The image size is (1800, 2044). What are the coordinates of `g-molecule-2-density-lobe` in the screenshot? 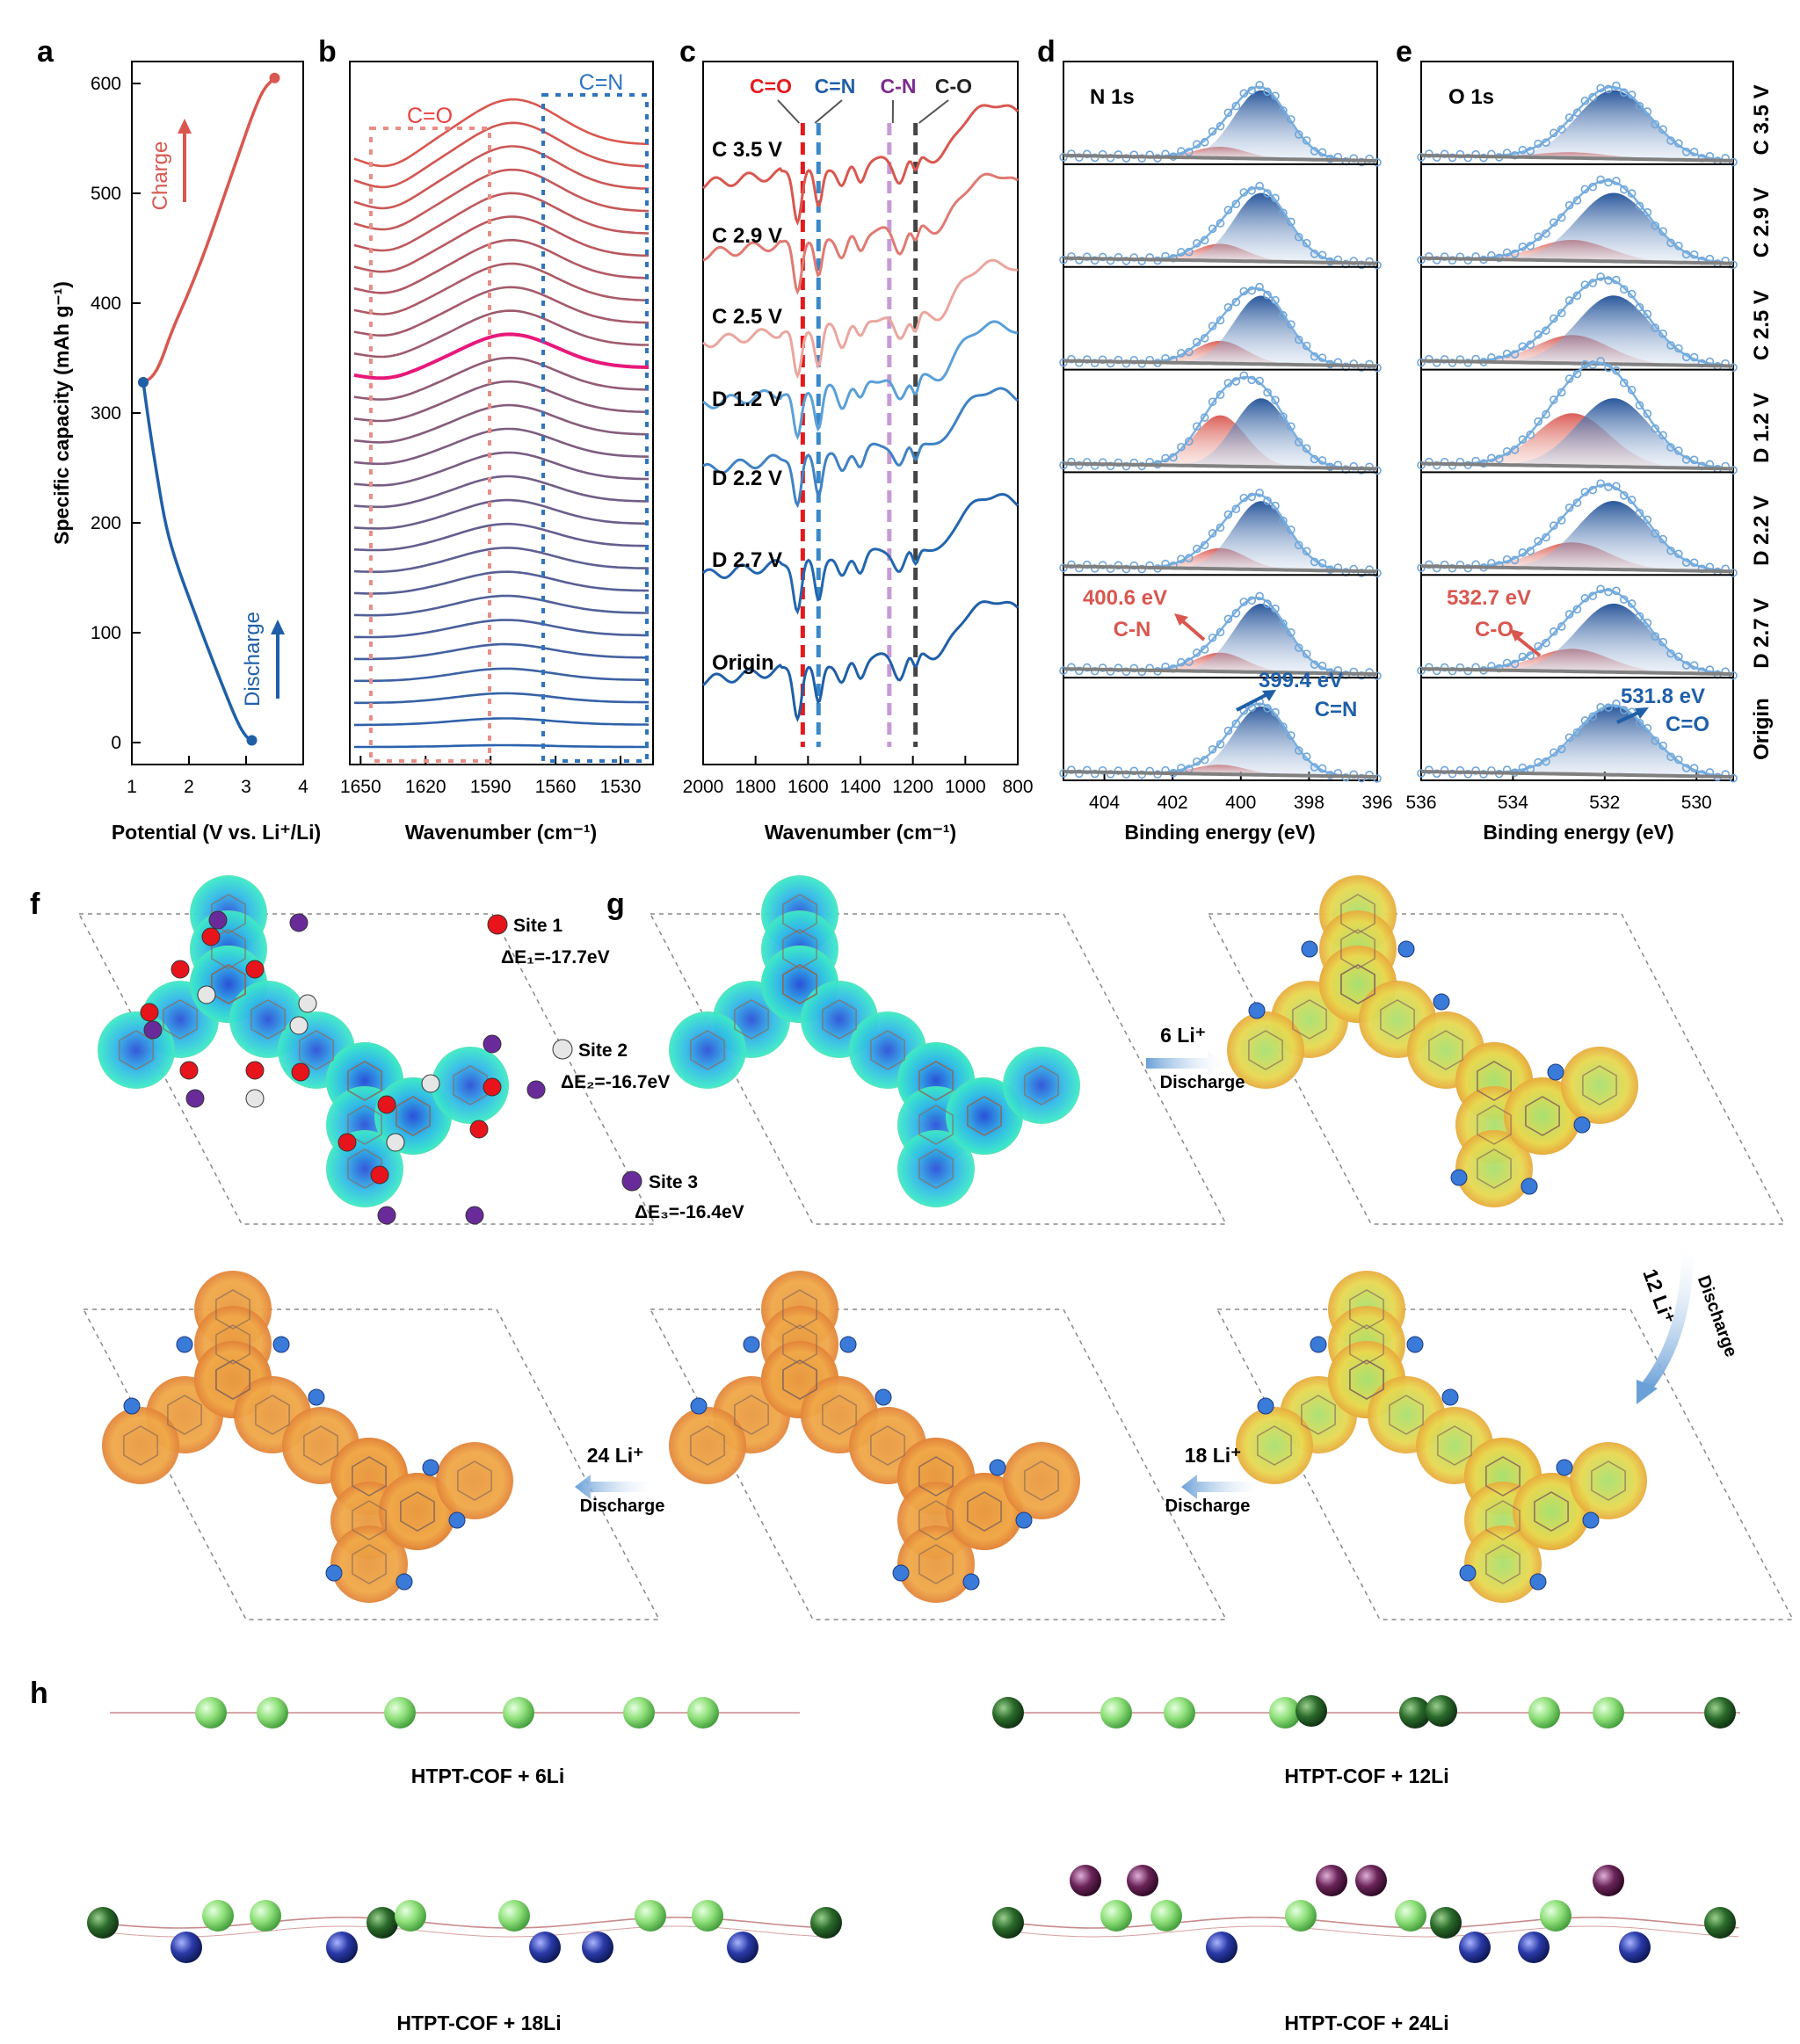 It's located at (1608, 1481).